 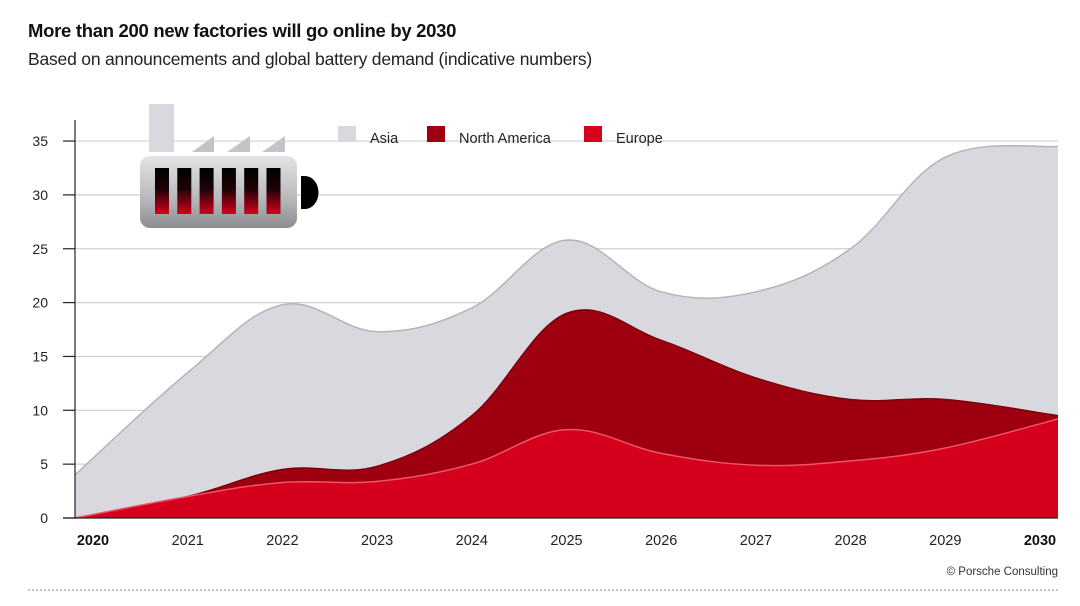 I want to click on legend-swatch-north-america, so click(x=436, y=134).